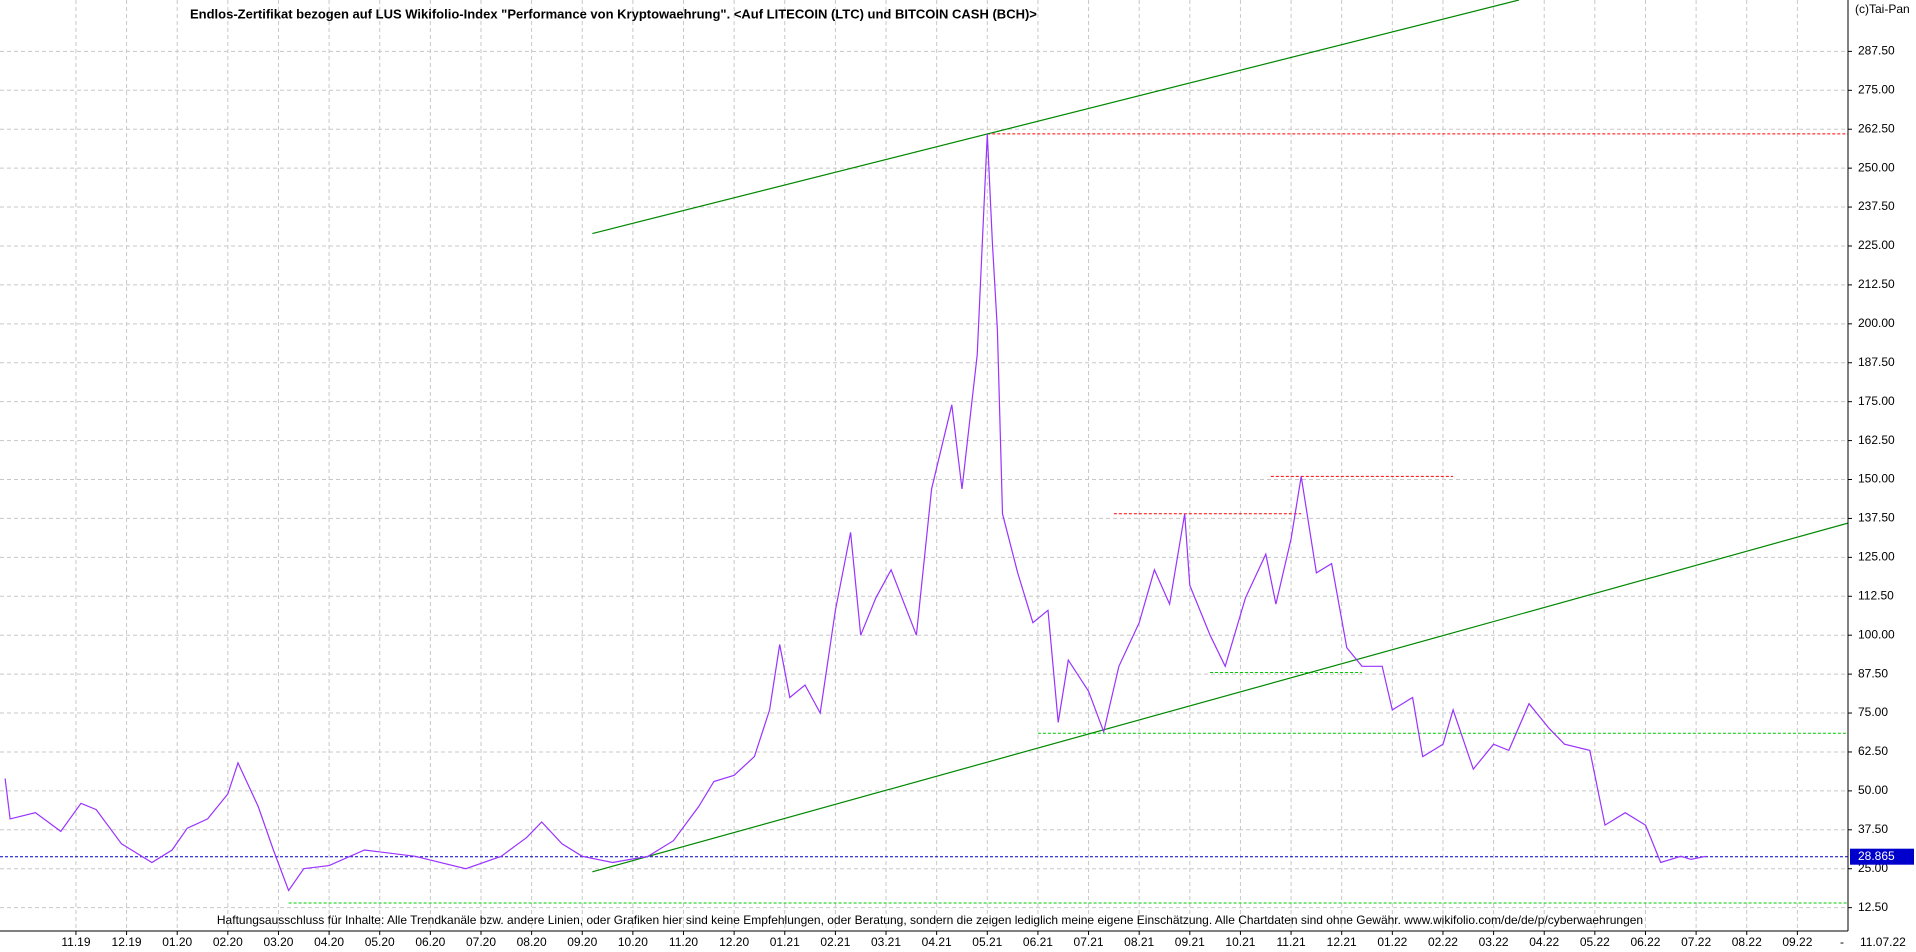  I want to click on x-tick-label: 04.21, so click(937, 942).